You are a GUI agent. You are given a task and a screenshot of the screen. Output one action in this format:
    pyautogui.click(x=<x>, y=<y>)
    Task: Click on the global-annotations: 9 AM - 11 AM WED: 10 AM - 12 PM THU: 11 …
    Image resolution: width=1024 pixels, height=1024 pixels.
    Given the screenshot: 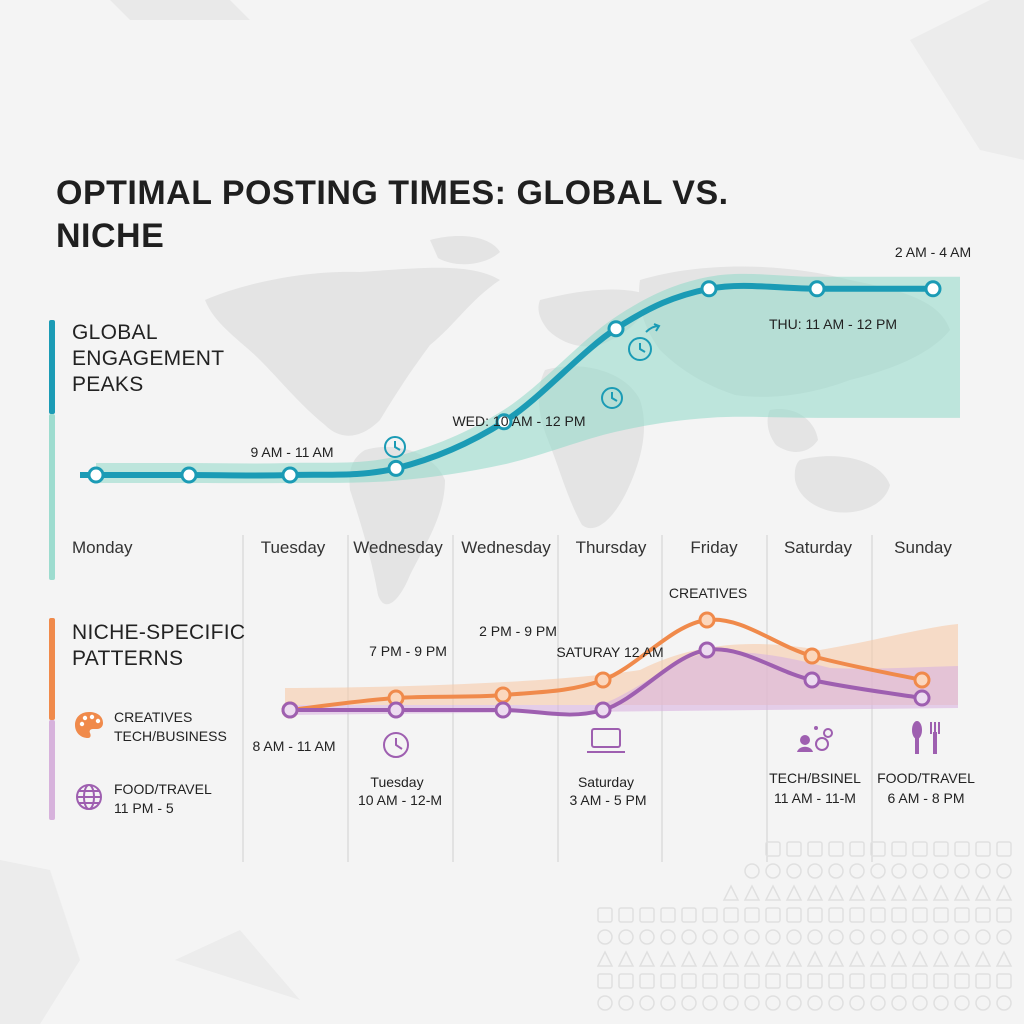 What is the action you would take?
    pyautogui.click(x=611, y=352)
    